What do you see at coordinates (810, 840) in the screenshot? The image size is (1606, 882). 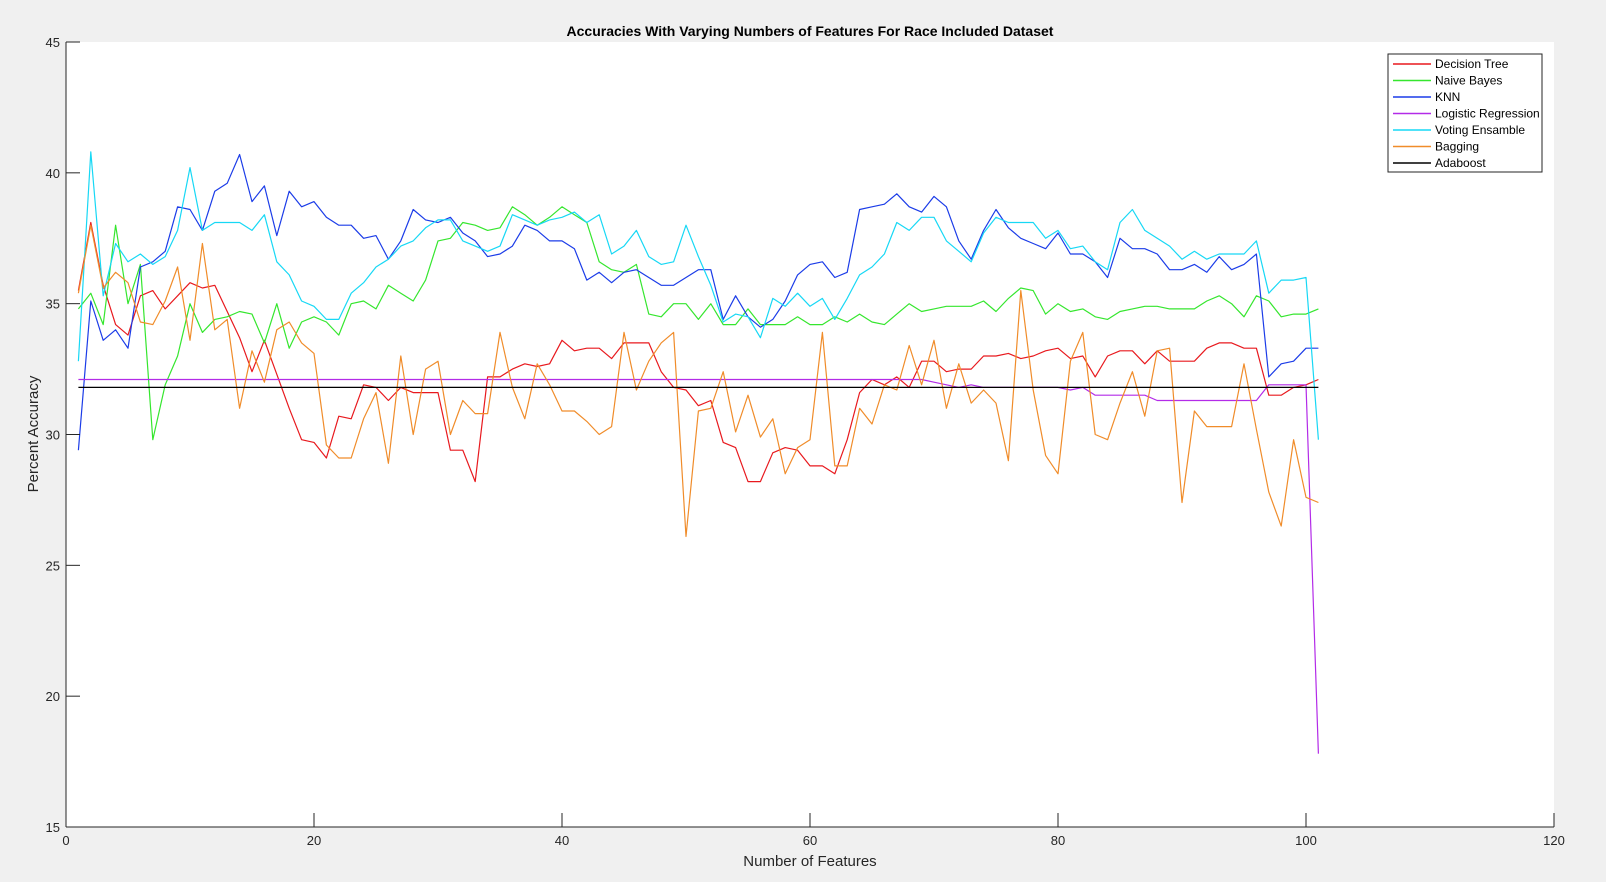 I see `x-tick-label: 60` at bounding box center [810, 840].